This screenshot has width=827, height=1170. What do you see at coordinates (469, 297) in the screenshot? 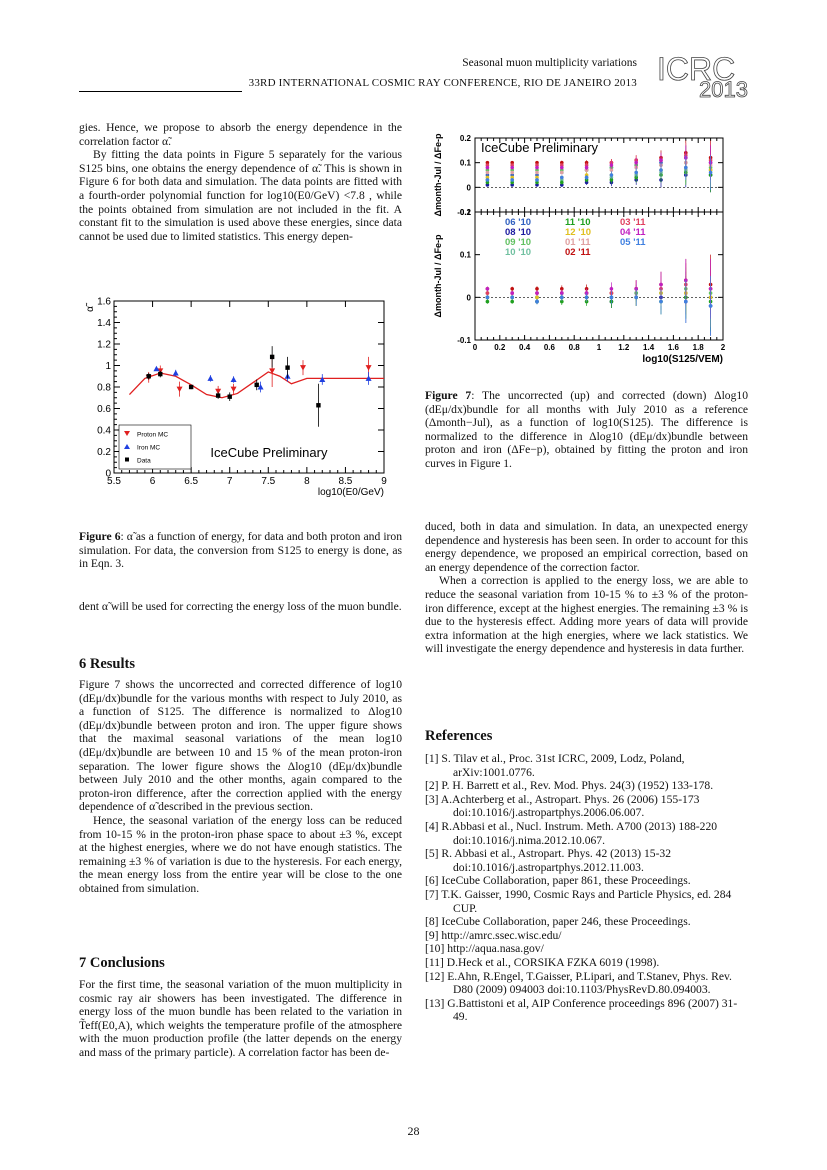
I see `y-tick-label: 0` at bounding box center [469, 297].